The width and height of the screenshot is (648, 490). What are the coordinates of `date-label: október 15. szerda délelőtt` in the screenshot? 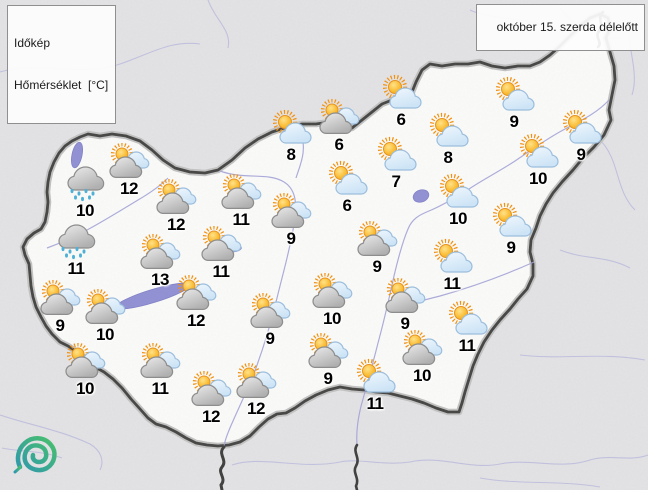 It's located at (567, 27).